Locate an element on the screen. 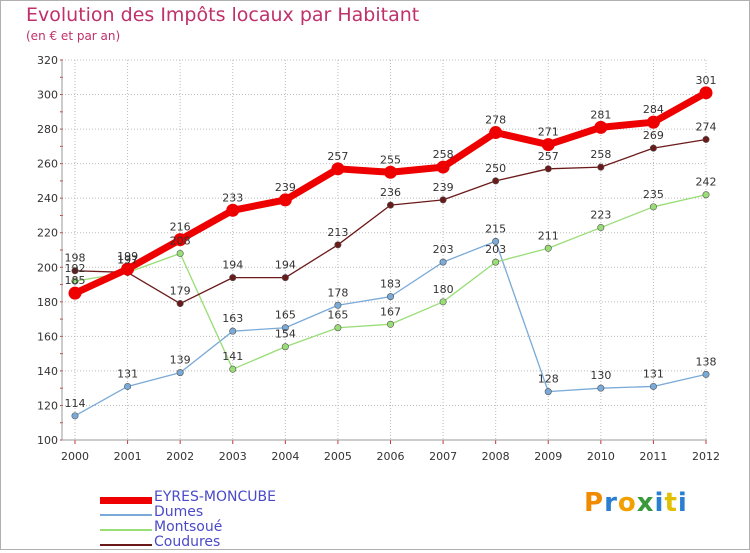 Image resolution: width=750 pixels, height=553 pixels. data-label: 269 is located at coordinates (653, 135).